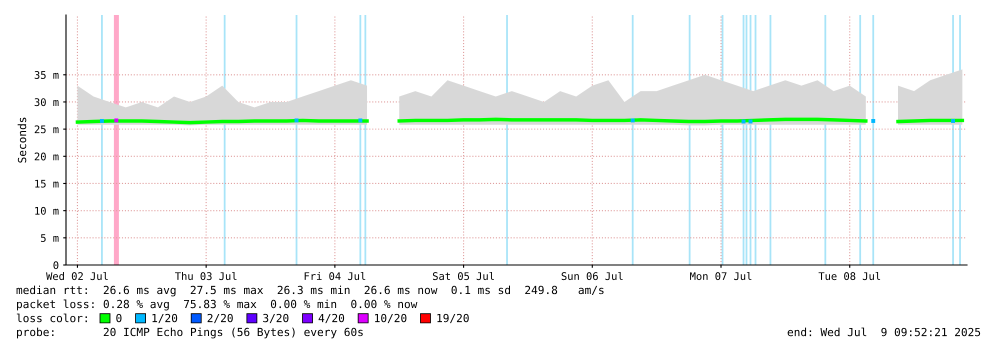 The image size is (997, 347). Describe the element at coordinates (190, 333) in the screenshot. I see `text: probe: 20 ICMP Echo Pings (56 Bytes) every 60s` at that location.